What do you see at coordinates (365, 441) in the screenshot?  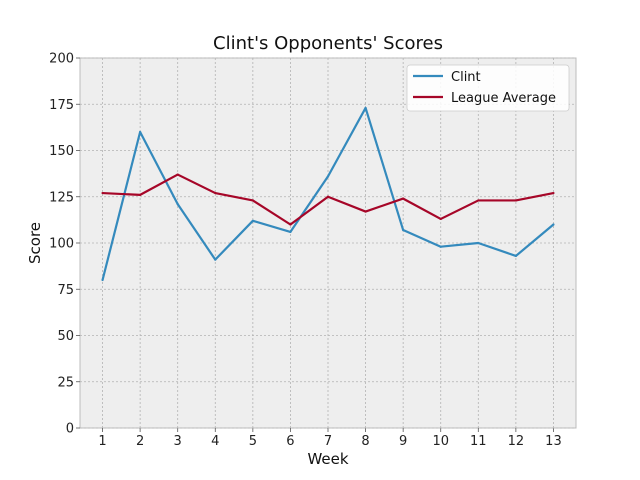 I see `x-tick-label: 8` at bounding box center [365, 441].